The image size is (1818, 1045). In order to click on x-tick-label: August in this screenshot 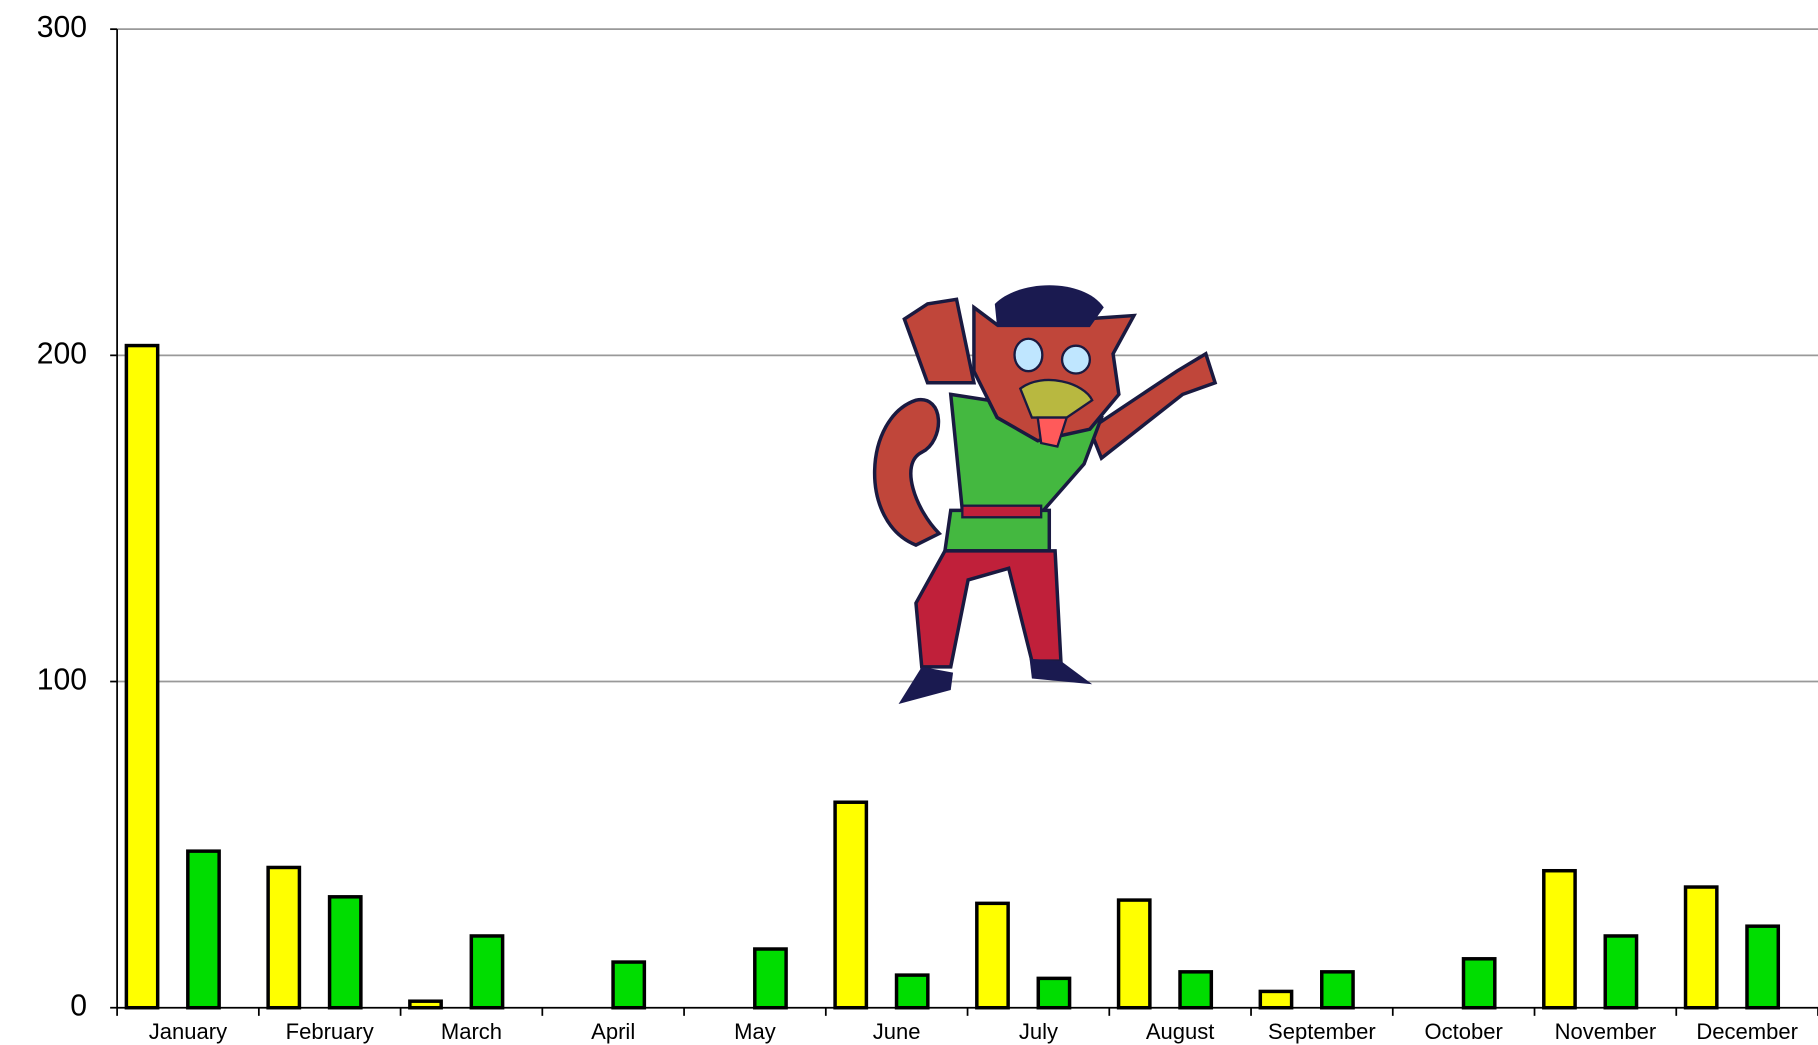, I will do `click(1180, 1031)`.